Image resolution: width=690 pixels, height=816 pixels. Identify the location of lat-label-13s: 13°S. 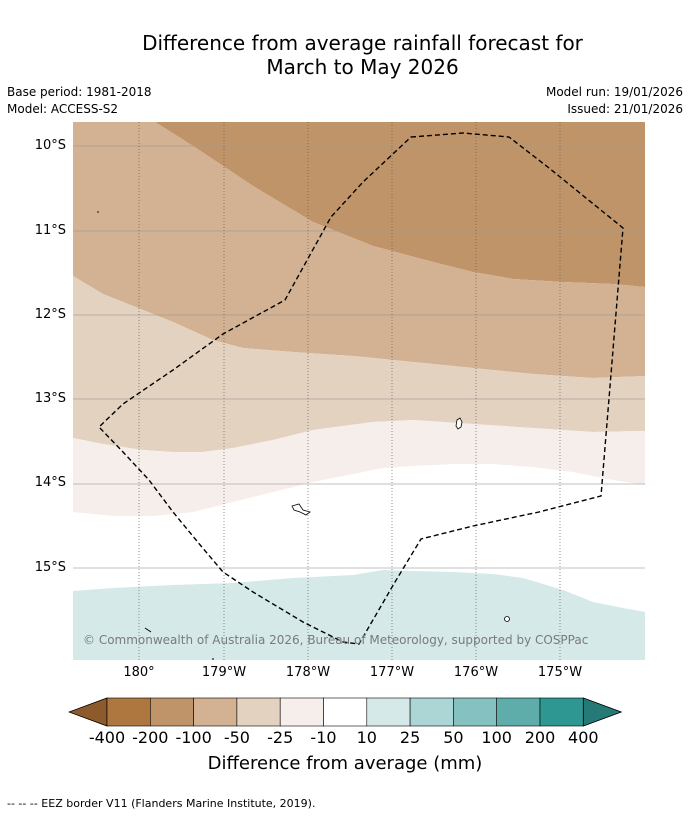
(50, 398).